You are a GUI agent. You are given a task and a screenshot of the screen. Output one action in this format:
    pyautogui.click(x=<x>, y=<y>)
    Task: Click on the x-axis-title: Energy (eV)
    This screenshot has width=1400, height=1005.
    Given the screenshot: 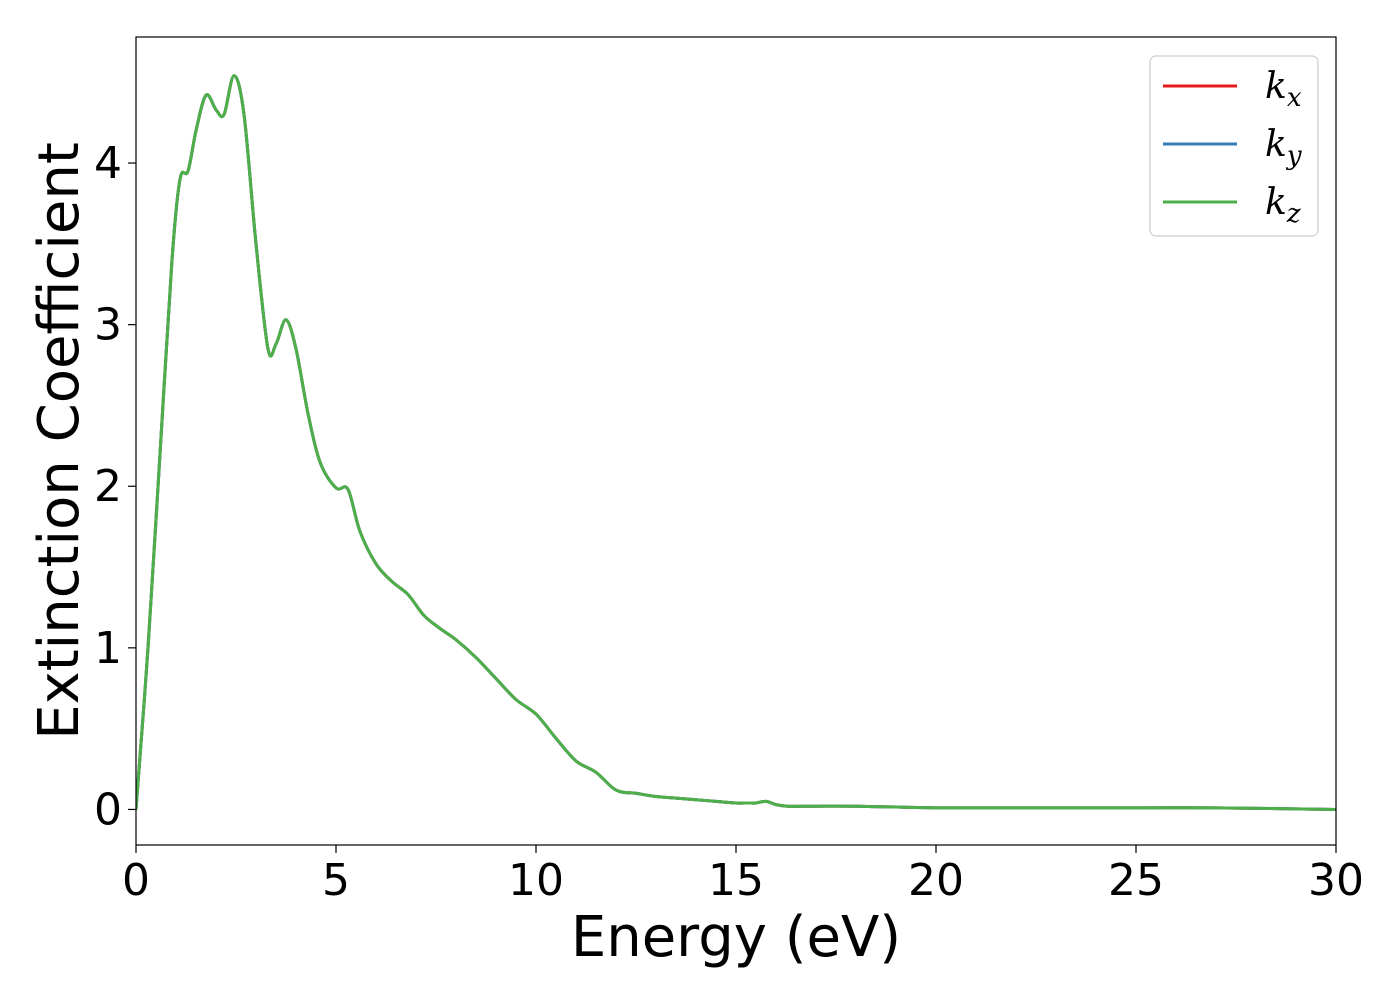 What is the action you would take?
    pyautogui.click(x=736, y=937)
    